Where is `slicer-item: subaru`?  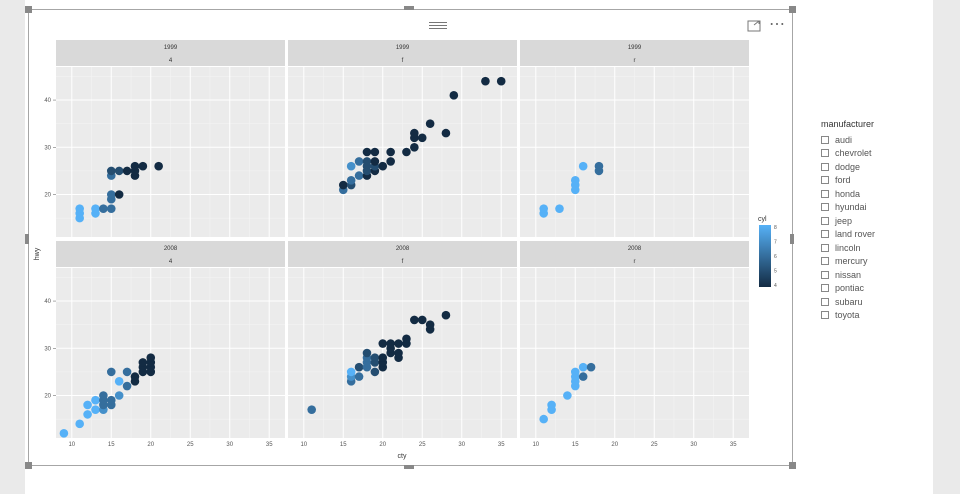
slicer-item: subaru is located at coordinates (871, 302).